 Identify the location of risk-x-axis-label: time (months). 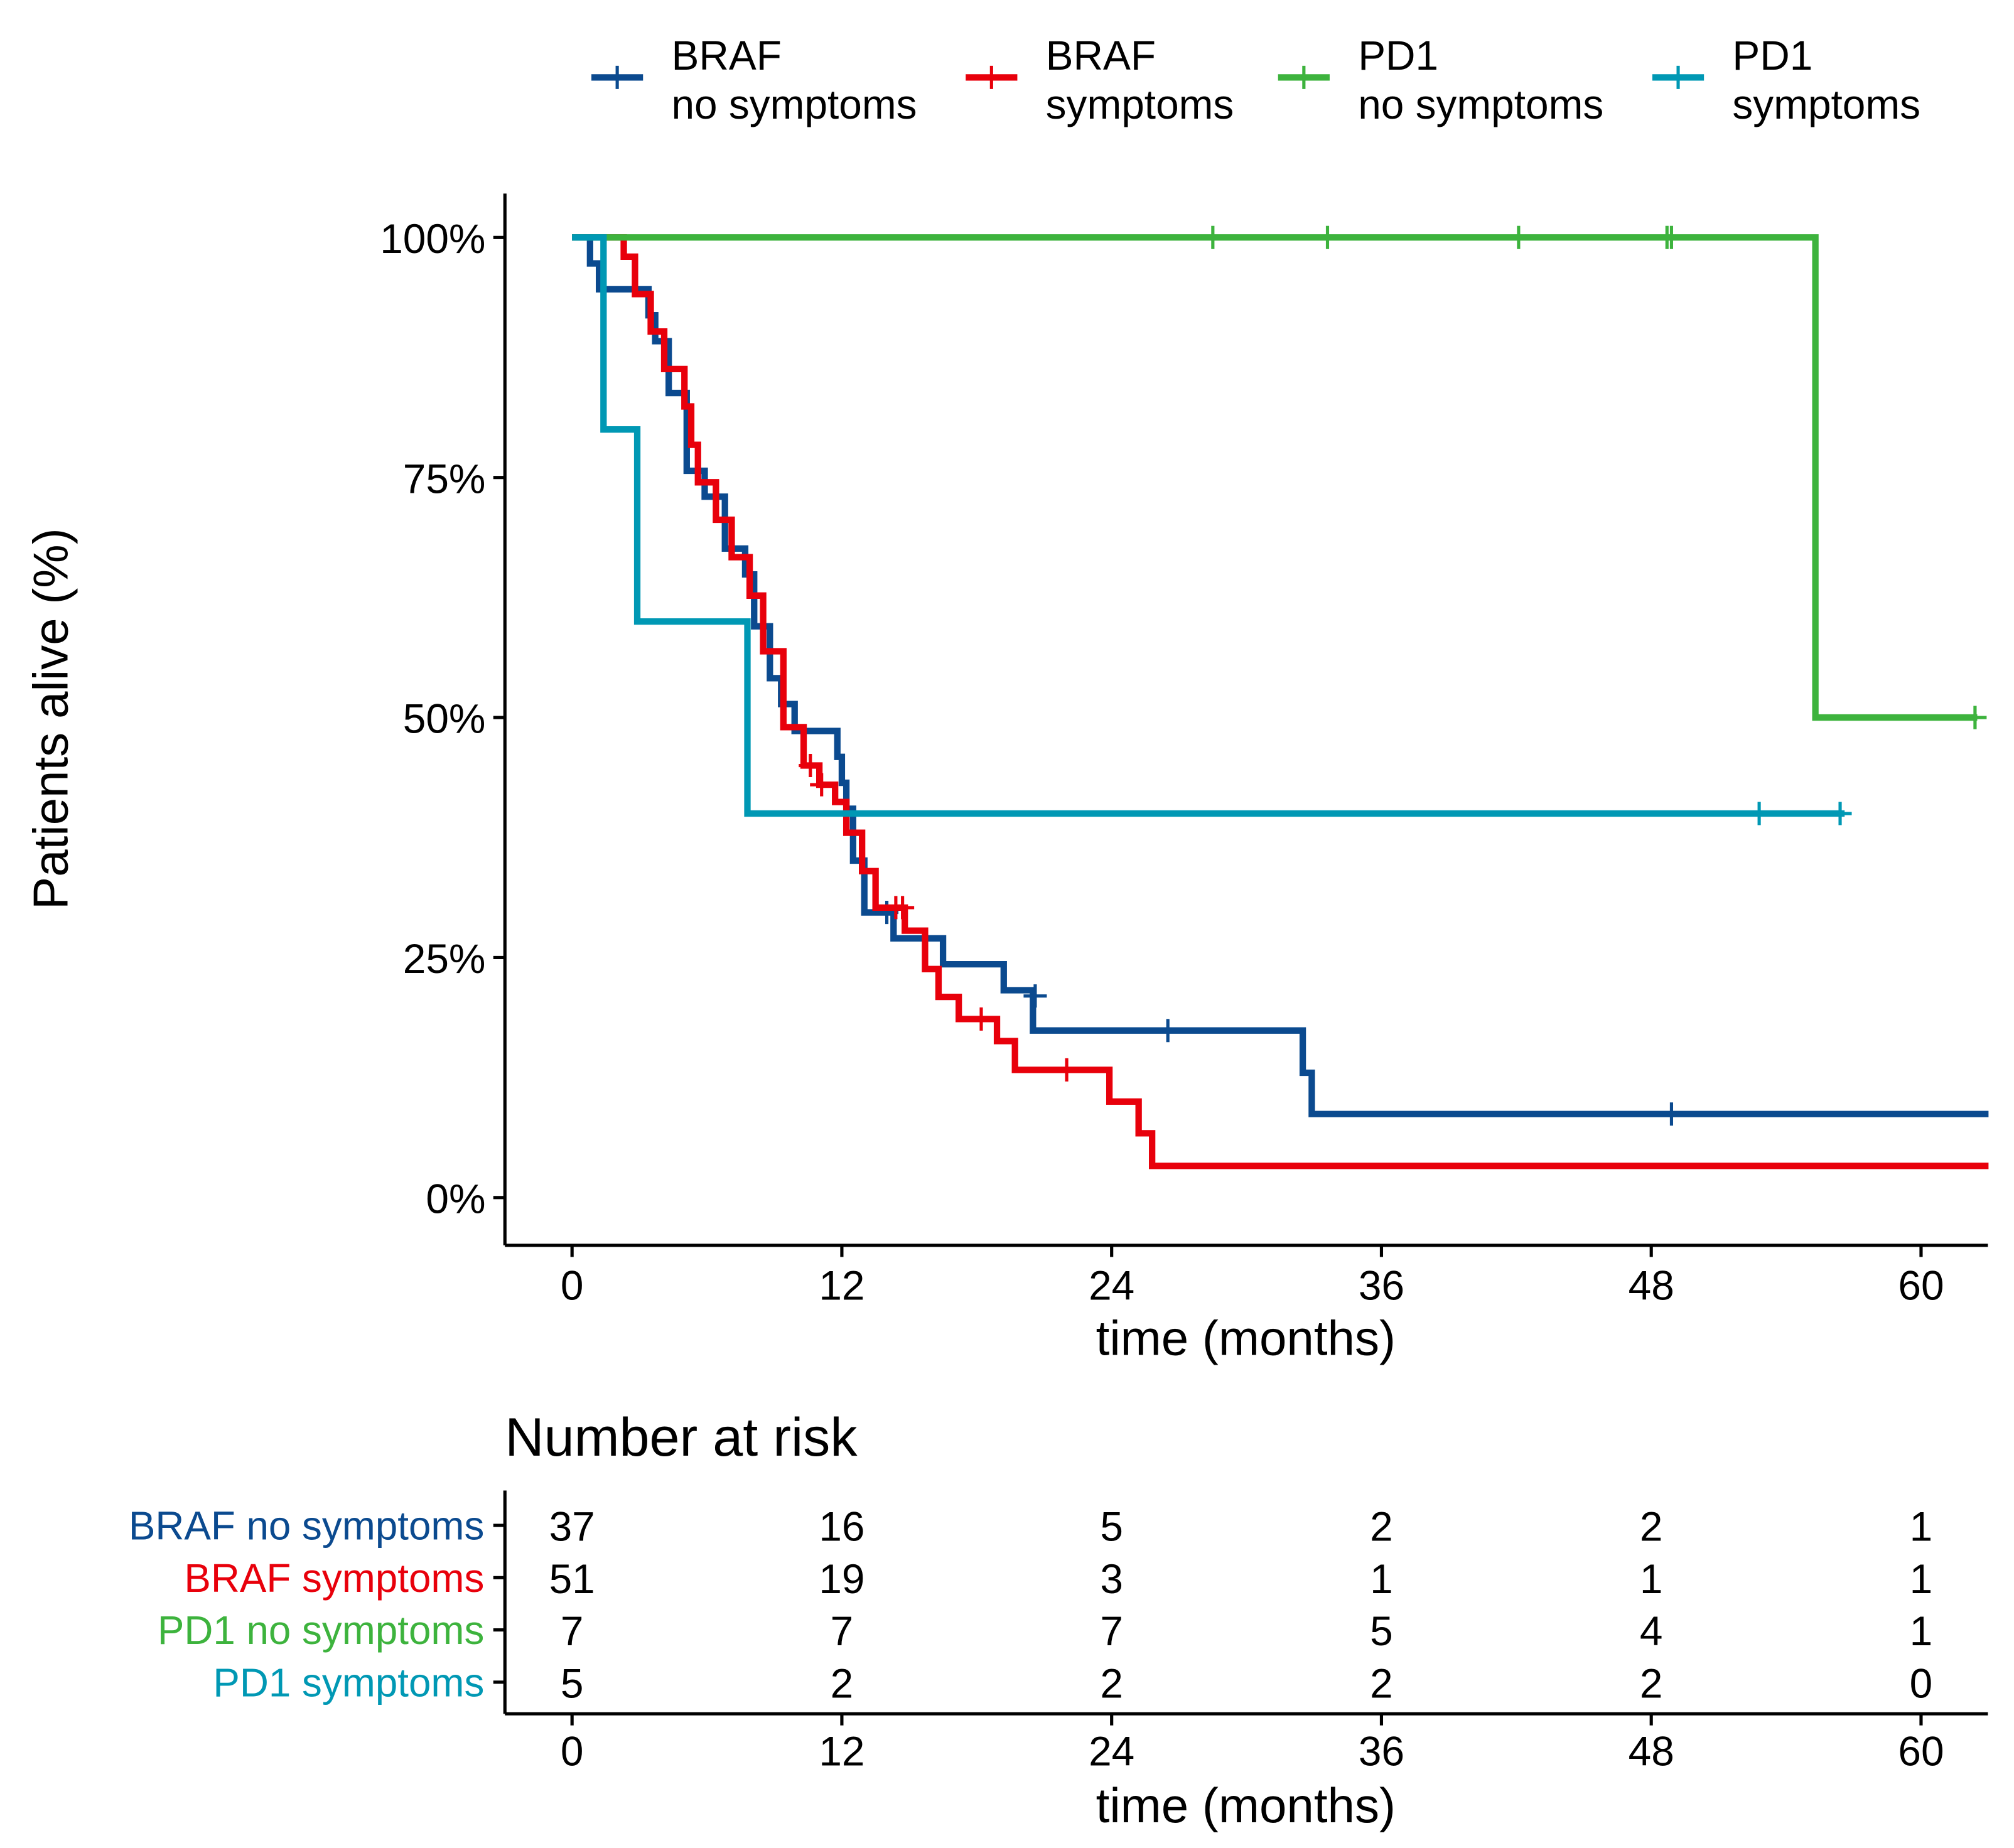
(1246, 1805).